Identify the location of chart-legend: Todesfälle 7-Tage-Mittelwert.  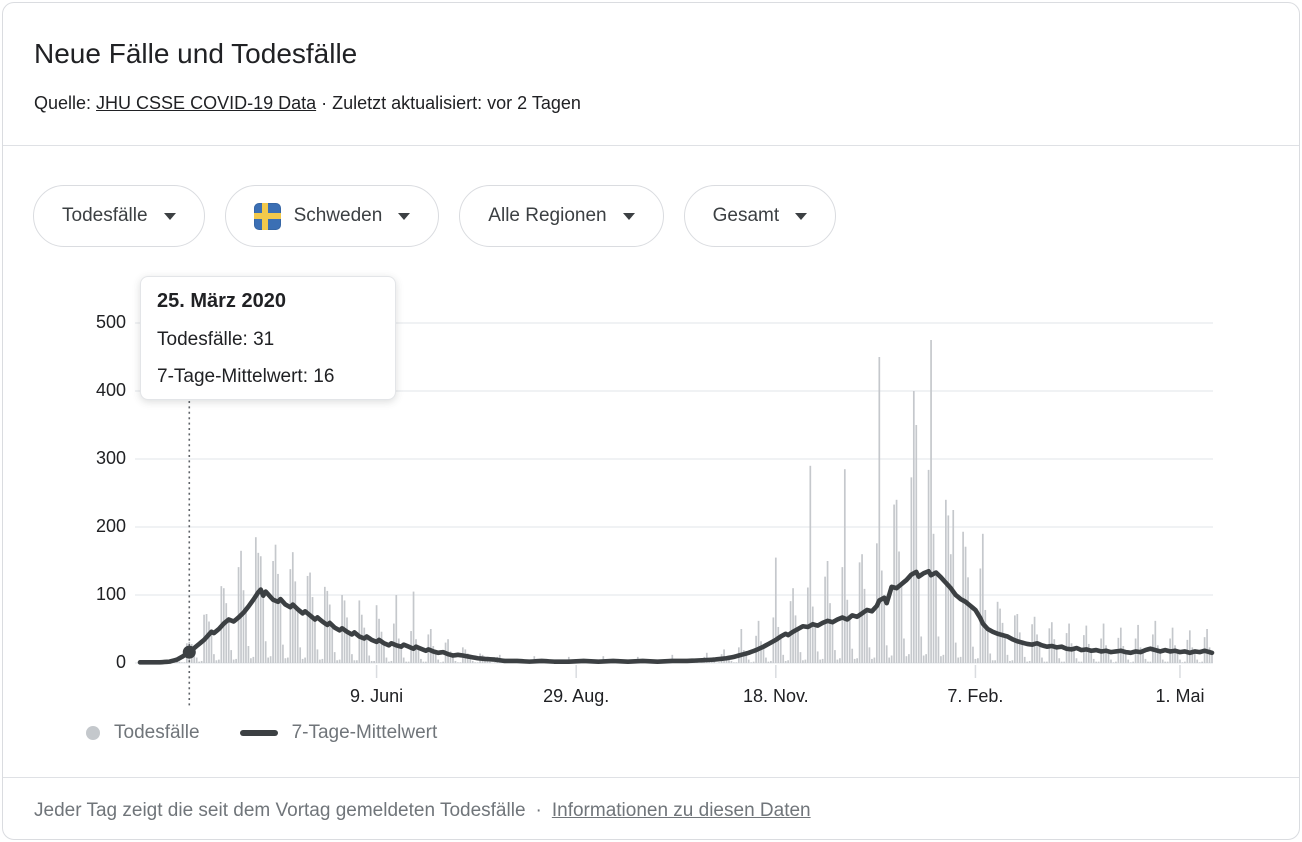
(261, 733).